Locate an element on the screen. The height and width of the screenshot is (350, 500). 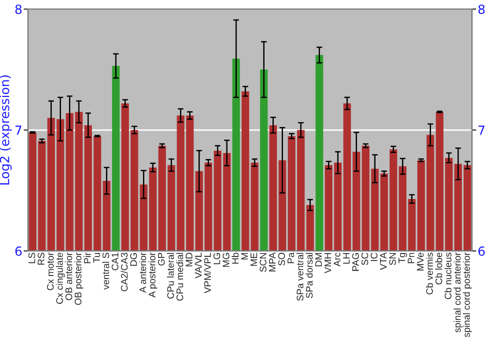
x-tick-label: RS is located at coordinates (41, 258).